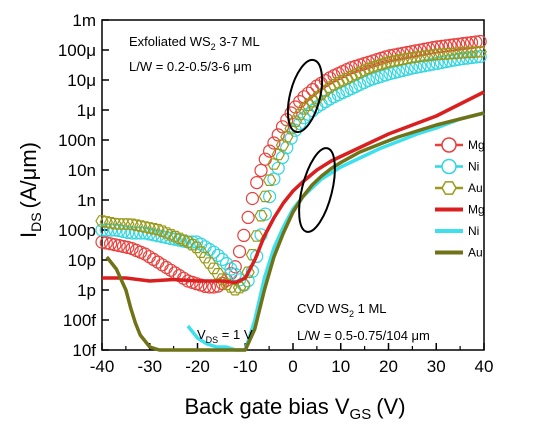 Image resolution: width=540 pixels, height=434 pixels. Describe the element at coordinates (190, 66) in the screenshot. I see `annotation-exfoliated-lw: L/W = 0.2-0.5/3-6 μm` at that location.